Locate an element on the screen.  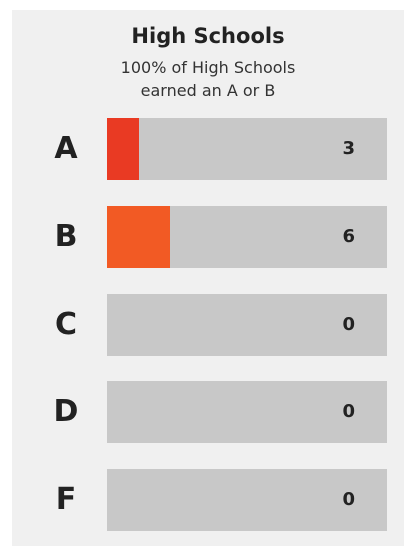
chart-subtitle: 100% of High Schools earned an A or B is located at coordinates (208, 79).